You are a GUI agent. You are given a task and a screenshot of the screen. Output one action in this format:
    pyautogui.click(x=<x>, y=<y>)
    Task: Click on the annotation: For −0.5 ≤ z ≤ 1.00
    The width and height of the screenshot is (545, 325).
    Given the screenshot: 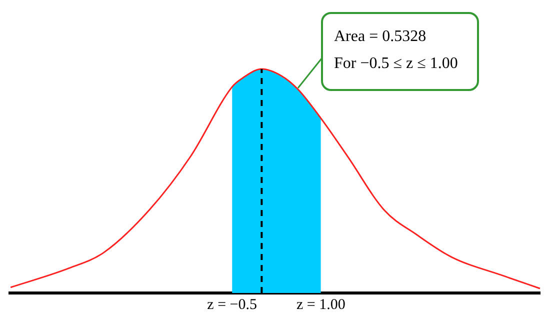 What is the action you would take?
    pyautogui.click(x=396, y=64)
    